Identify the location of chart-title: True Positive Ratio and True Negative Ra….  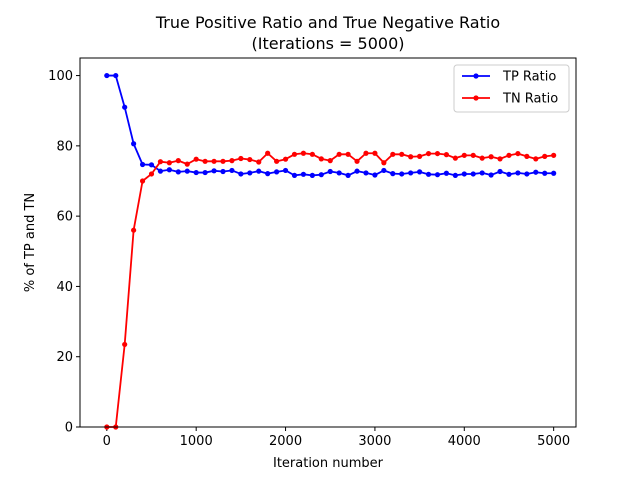
(327, 22).